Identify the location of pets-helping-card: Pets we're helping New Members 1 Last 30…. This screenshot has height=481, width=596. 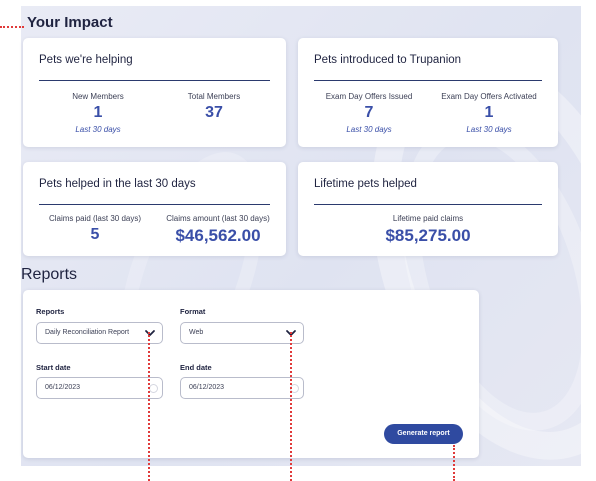
(154, 92).